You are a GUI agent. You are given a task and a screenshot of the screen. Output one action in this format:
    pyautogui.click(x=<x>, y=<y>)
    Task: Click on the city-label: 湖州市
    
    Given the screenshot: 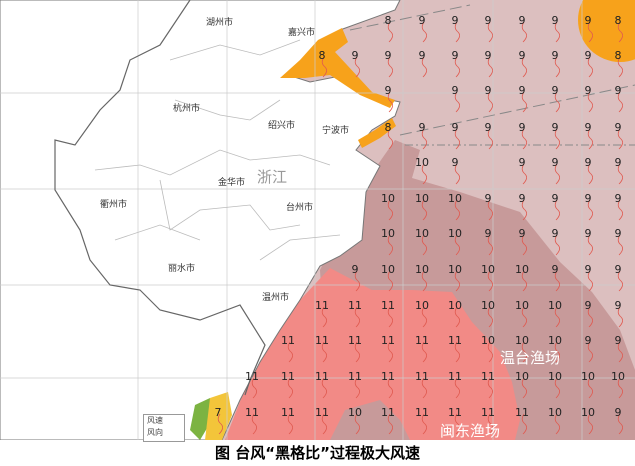 What is the action you would take?
    pyautogui.click(x=219, y=22)
    